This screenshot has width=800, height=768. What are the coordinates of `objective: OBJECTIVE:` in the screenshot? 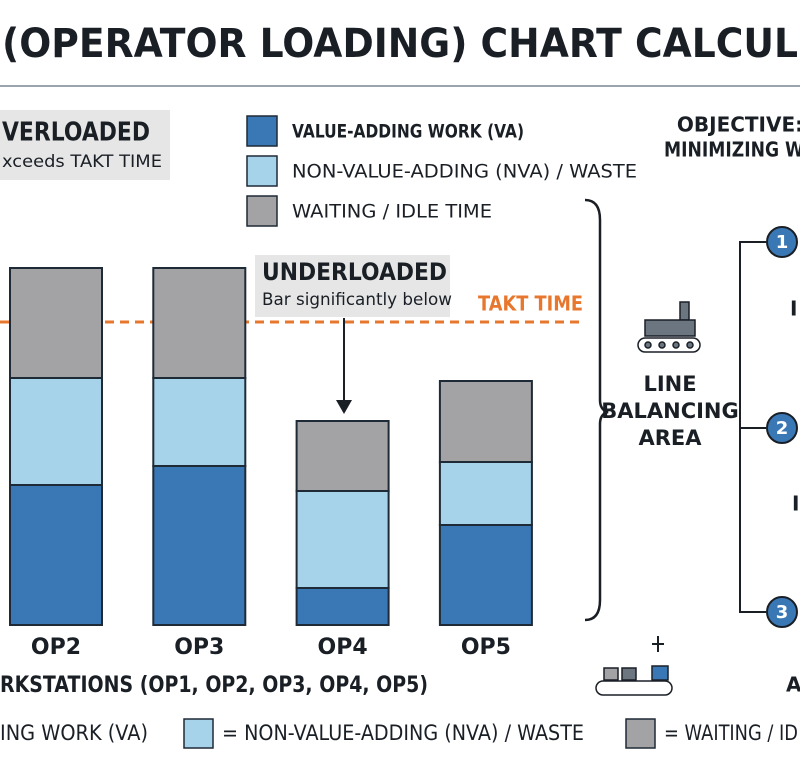 It's located at (738, 125).